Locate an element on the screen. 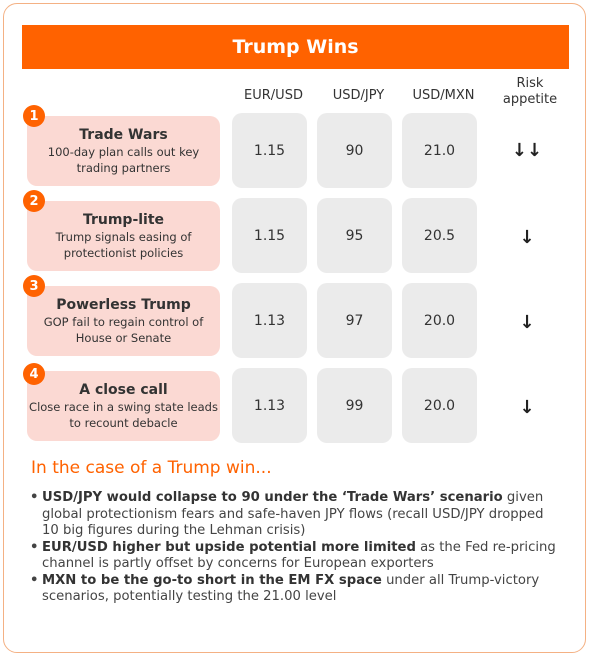  scenario-title: Trump-lite is located at coordinates (123, 220).